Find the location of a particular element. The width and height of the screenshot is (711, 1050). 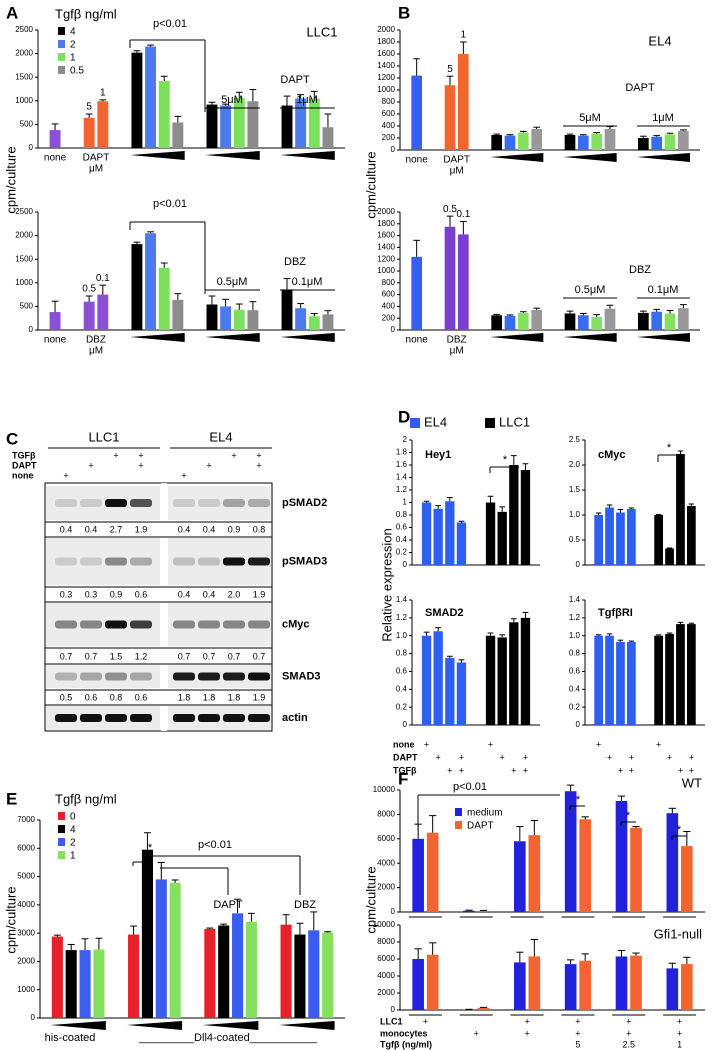

annotation: DAPT is located at coordinates (640, 88).